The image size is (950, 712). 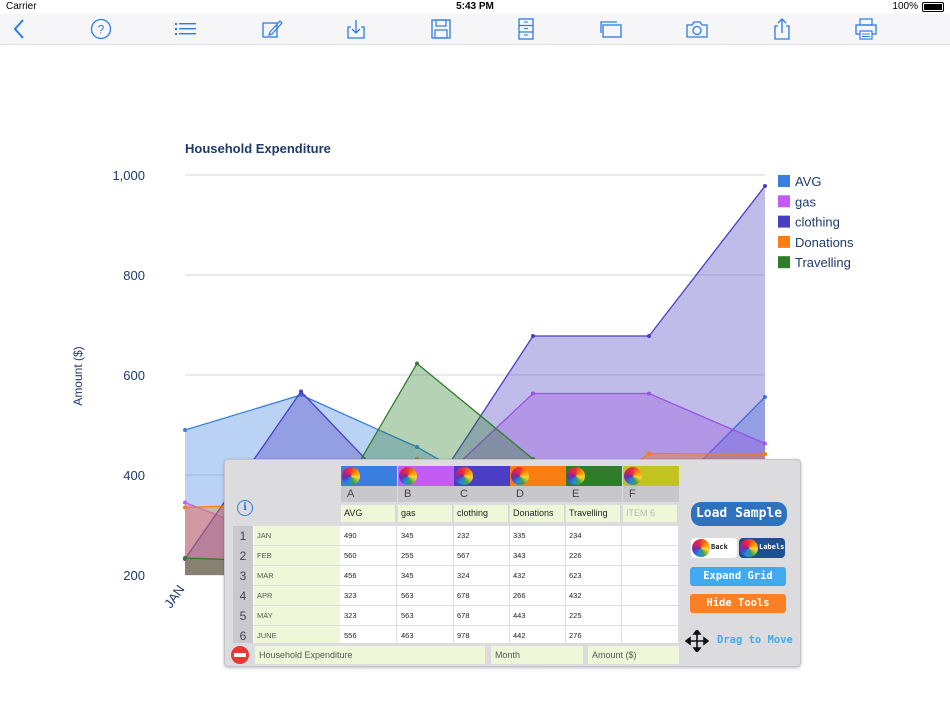 I want to click on column-header-a: A, so click(x=369, y=486).